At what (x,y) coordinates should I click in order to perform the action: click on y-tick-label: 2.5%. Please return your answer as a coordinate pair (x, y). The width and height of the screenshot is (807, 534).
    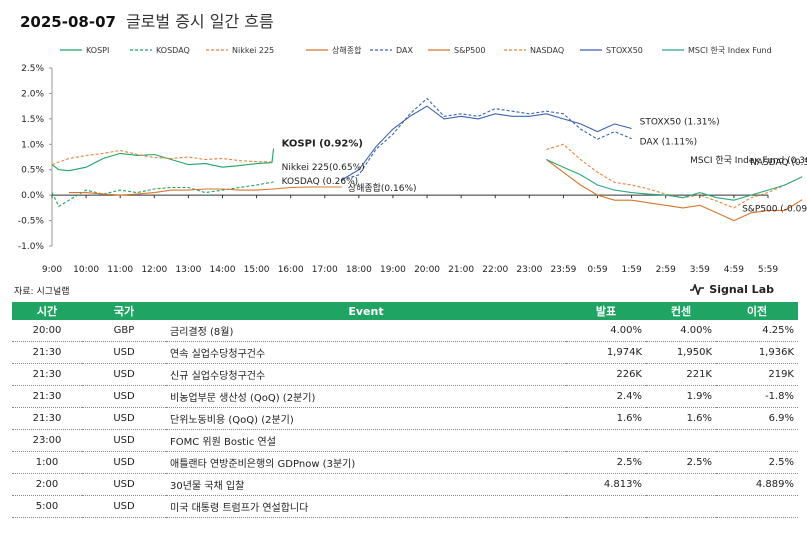
    Looking at the image, I should click on (32, 69).